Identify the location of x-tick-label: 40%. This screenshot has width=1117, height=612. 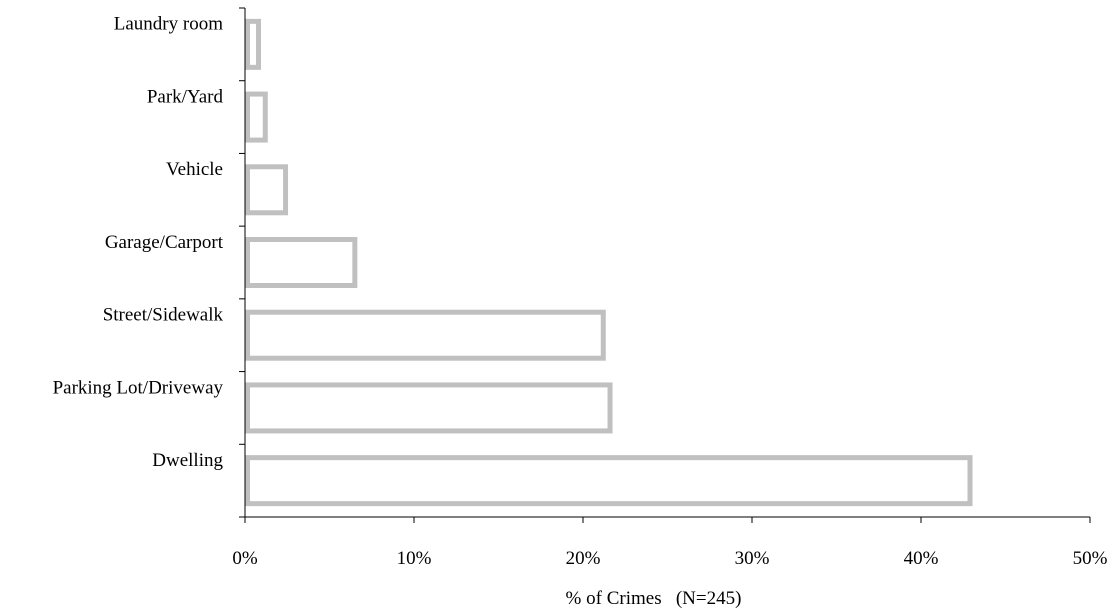
(921, 558).